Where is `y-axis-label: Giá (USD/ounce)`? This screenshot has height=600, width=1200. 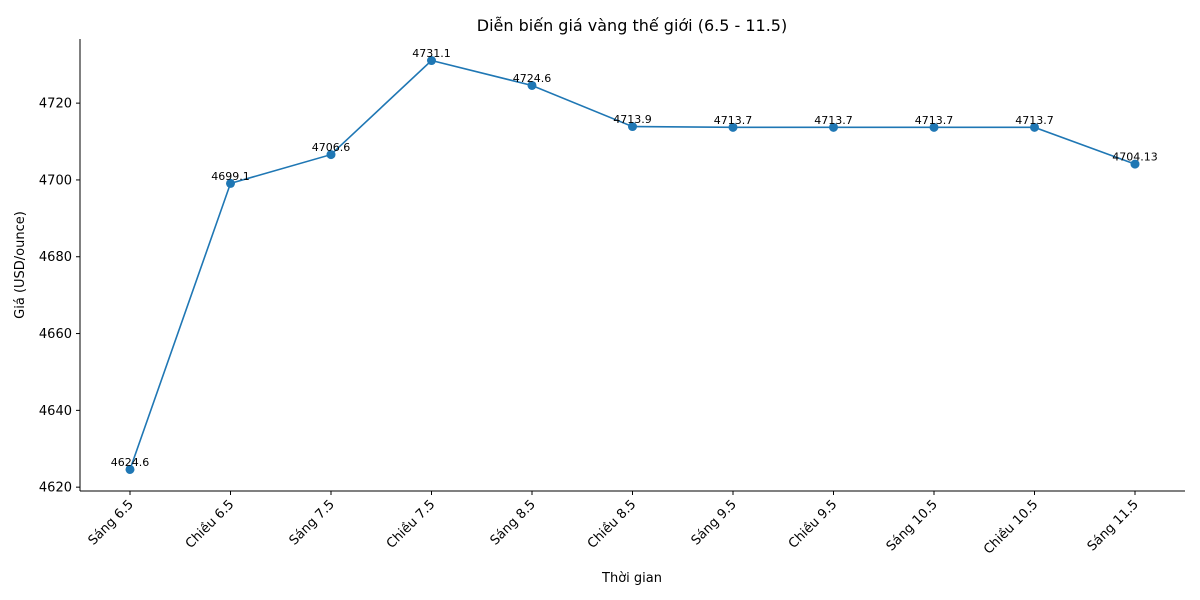 y-axis-label: Giá (USD/ounce) is located at coordinates (20, 265).